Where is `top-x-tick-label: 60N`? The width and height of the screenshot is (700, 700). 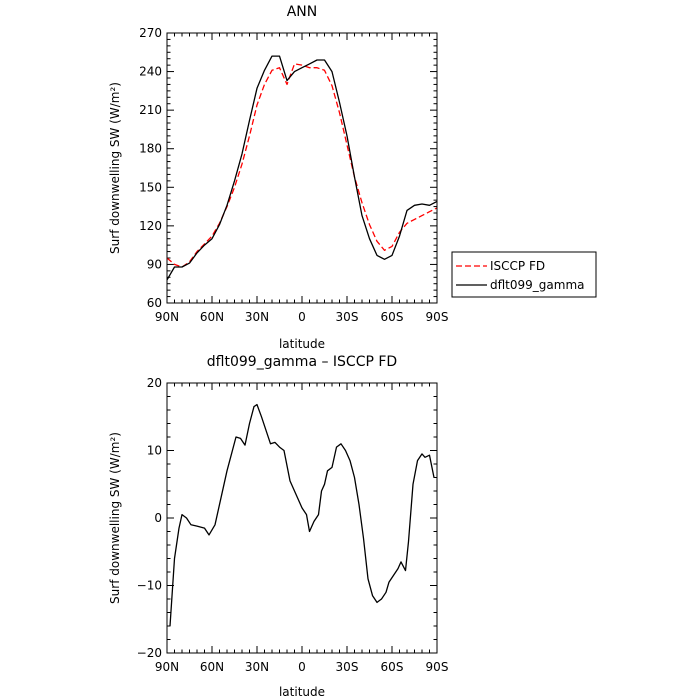
top-x-tick-label: 60N is located at coordinates (212, 317).